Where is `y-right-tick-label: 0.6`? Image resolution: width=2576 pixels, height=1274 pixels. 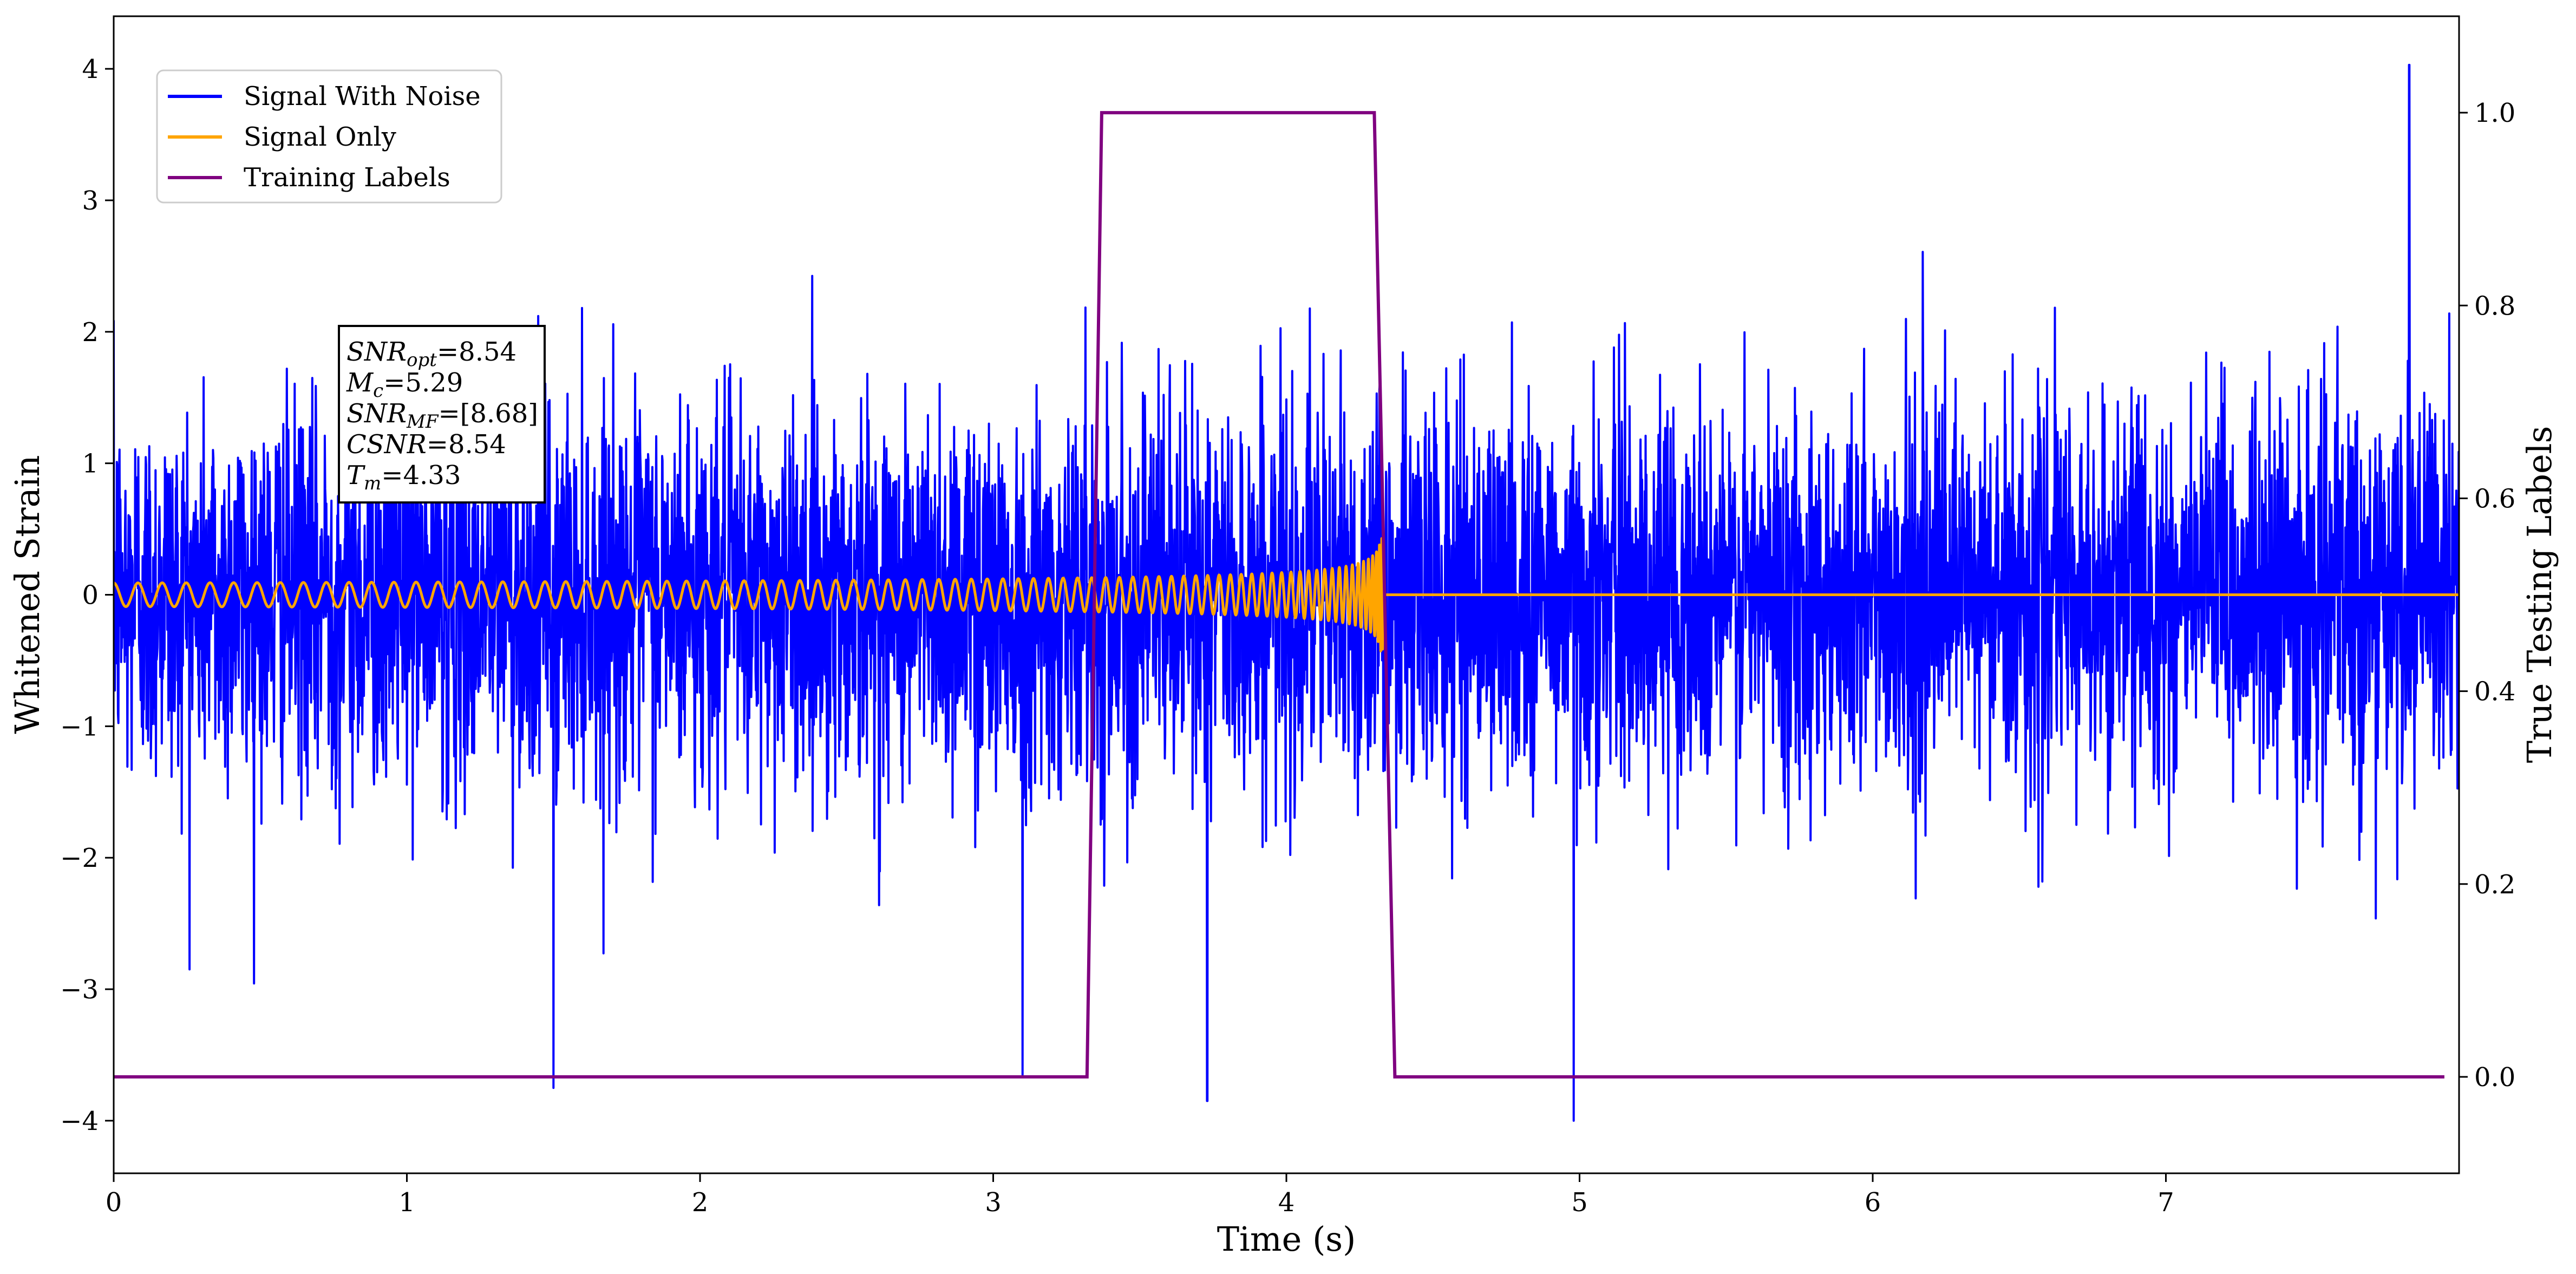
y-right-tick-label: 0.6 is located at coordinates (2495, 499).